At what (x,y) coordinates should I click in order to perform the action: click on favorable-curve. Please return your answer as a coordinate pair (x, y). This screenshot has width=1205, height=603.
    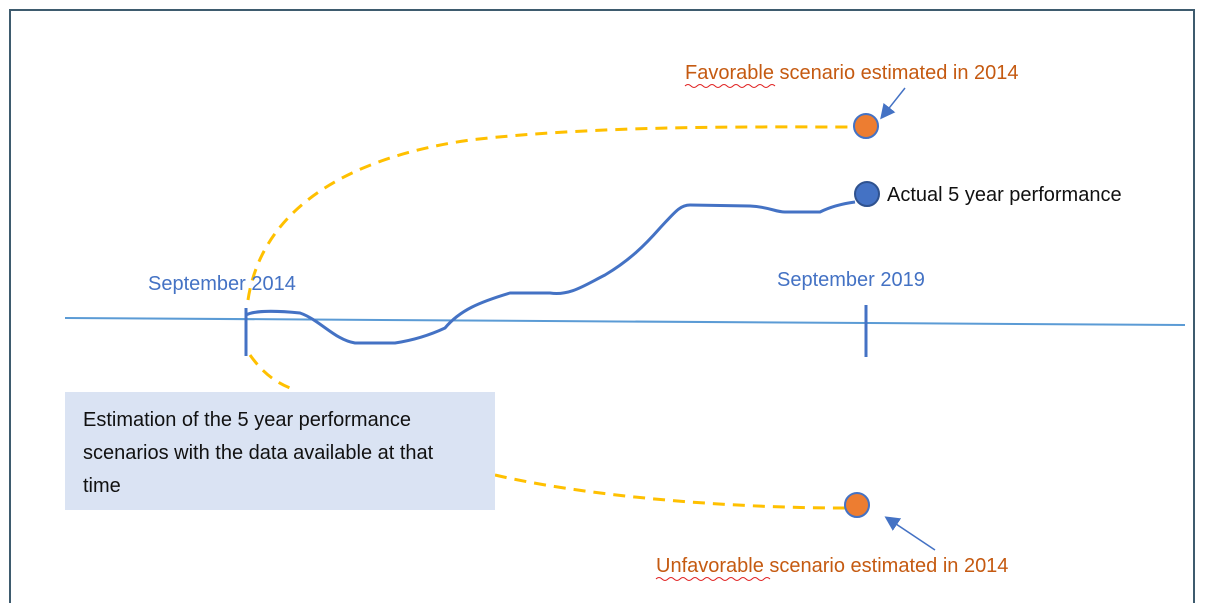
    Looking at the image, I should click on (551, 213).